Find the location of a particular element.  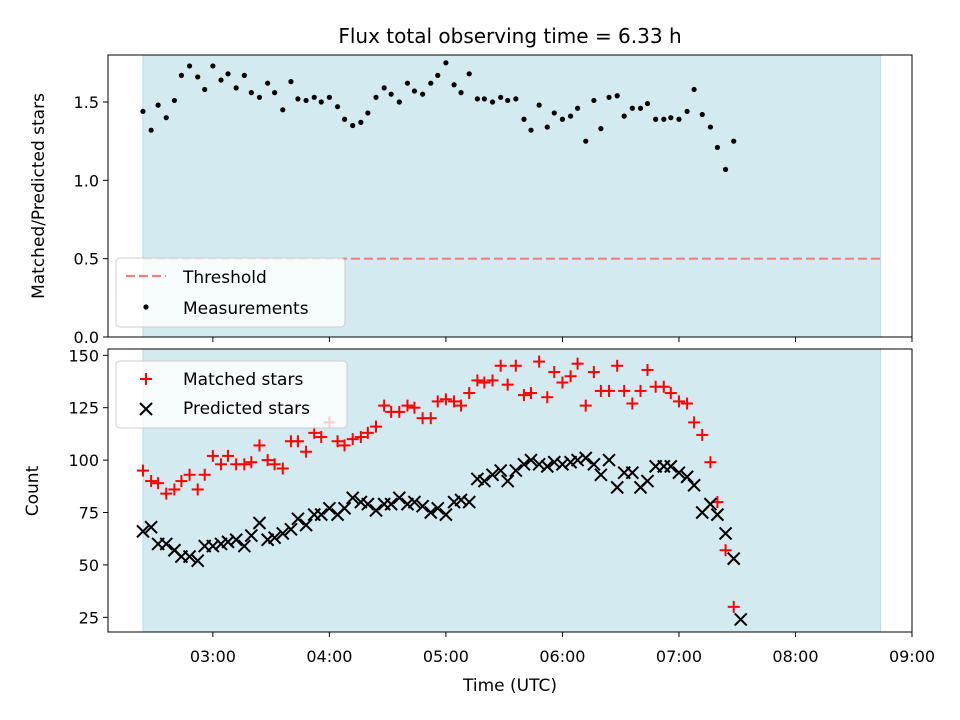

counts-y-tick-label: 75 is located at coordinates (89, 513).